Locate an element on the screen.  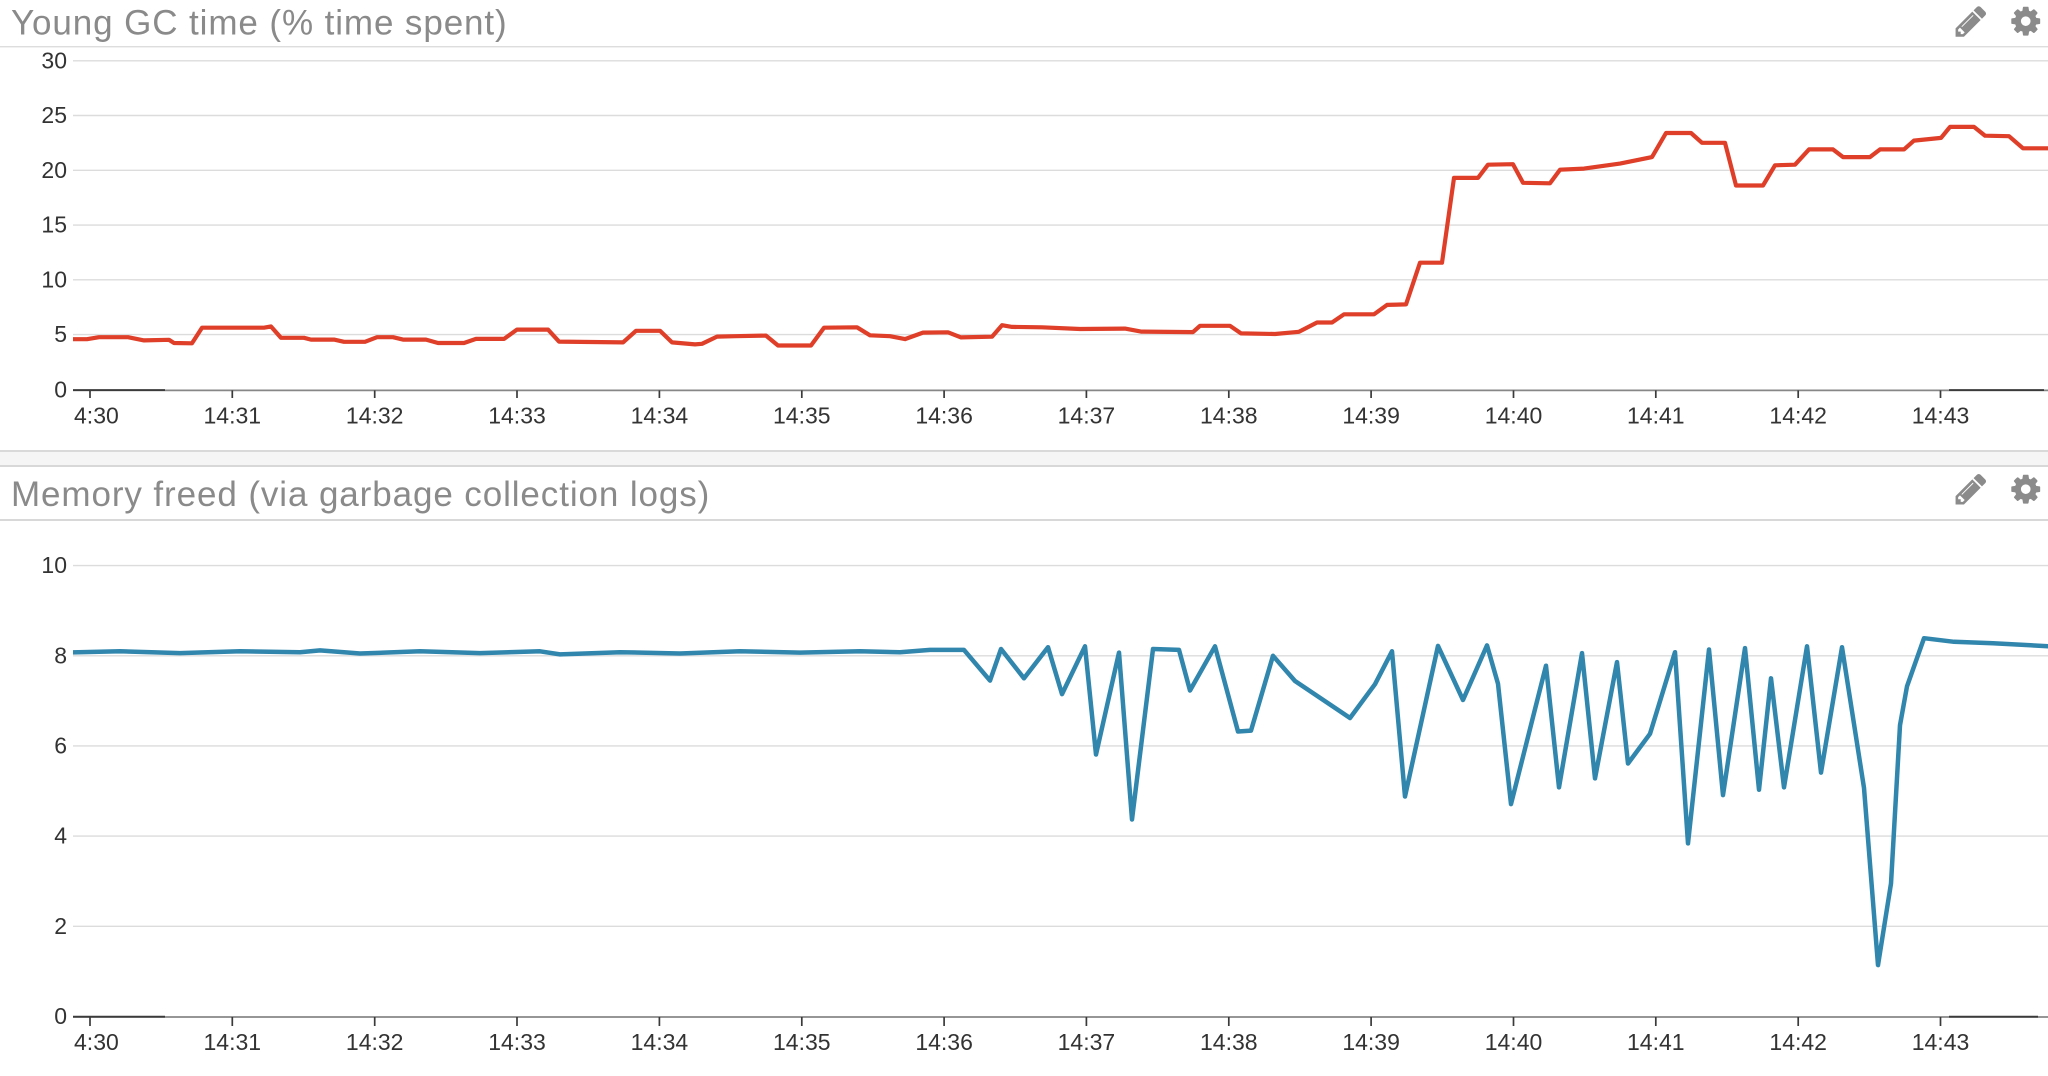
svg-text: 20 is located at coordinates (54, 170).